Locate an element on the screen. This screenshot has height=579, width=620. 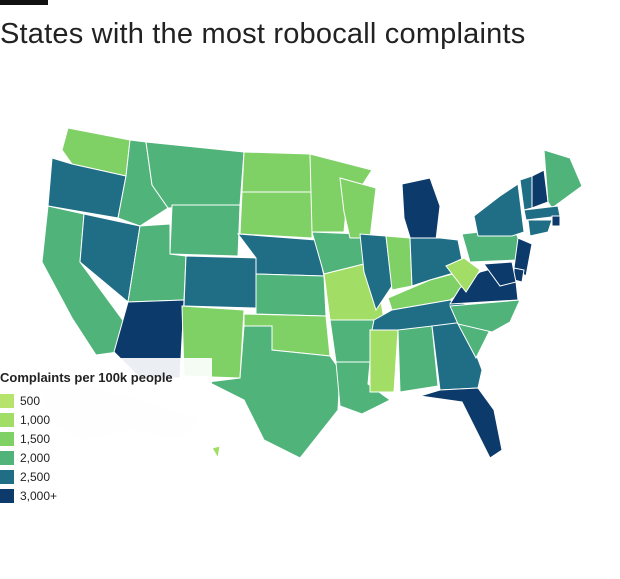
legend-item-500: 500 is located at coordinates (20, 401).